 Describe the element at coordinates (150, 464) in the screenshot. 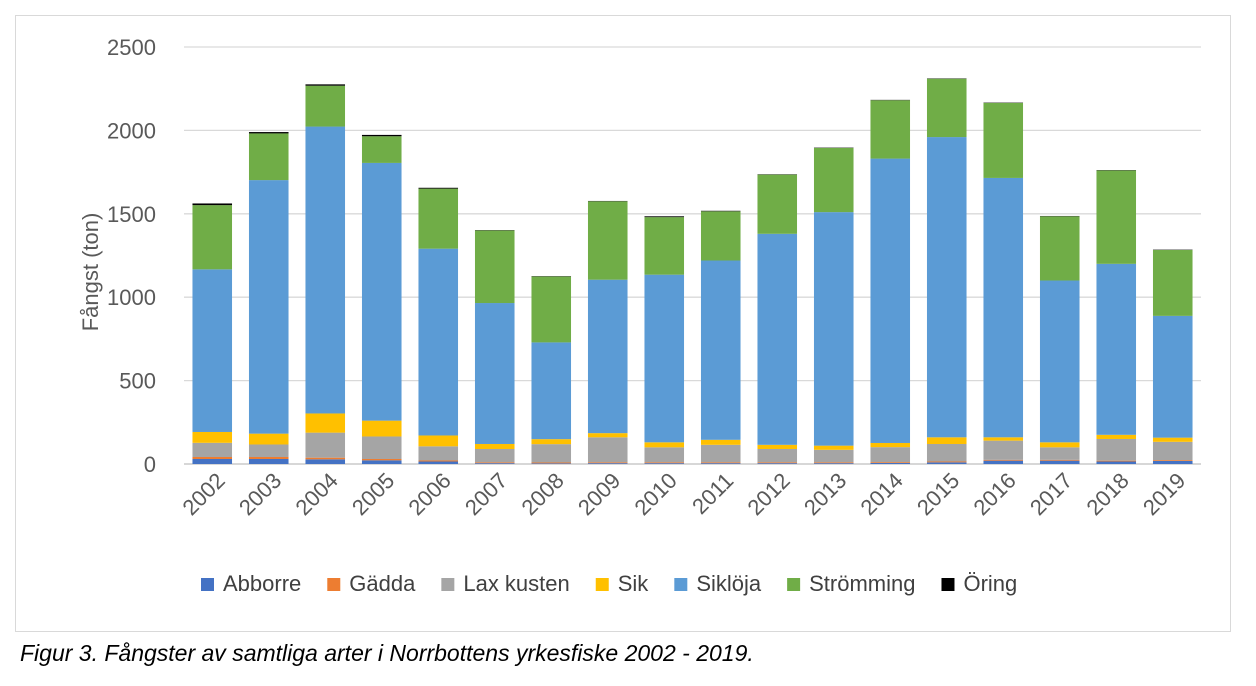

I see `y-tick-label: 0` at that location.